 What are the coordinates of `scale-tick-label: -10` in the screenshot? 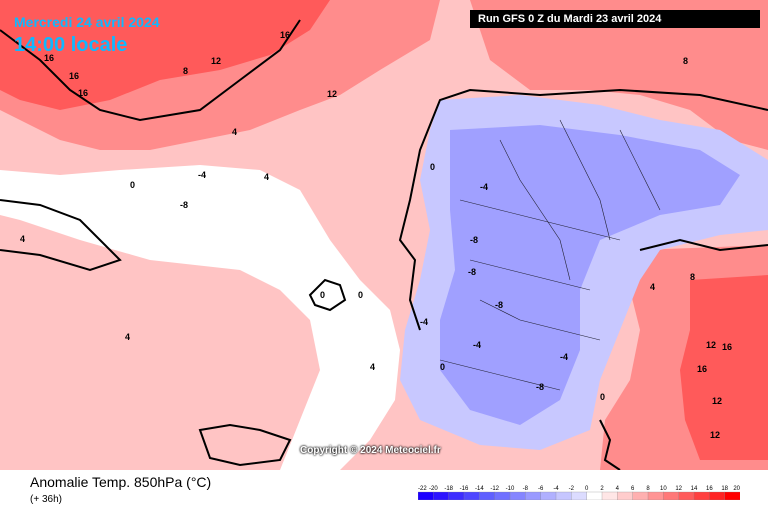 It's located at (510, 489).